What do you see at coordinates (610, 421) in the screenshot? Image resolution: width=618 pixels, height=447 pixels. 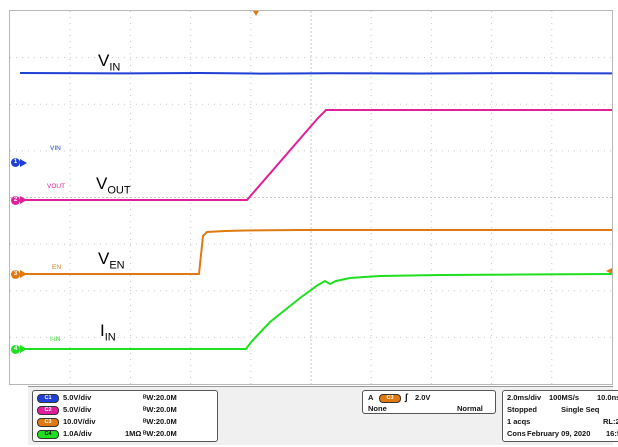 I see `record-length: RL:2.0M` at bounding box center [610, 421].